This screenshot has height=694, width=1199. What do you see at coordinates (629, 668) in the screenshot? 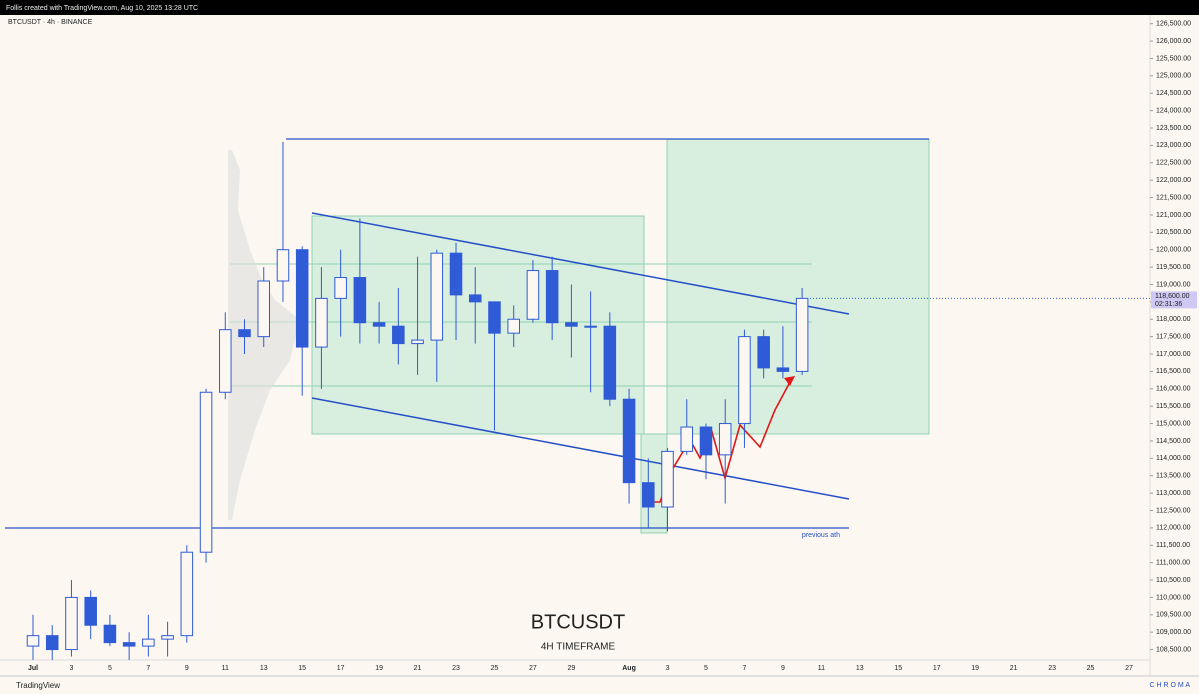
I see `x-tick-label: Aug` at bounding box center [629, 668].